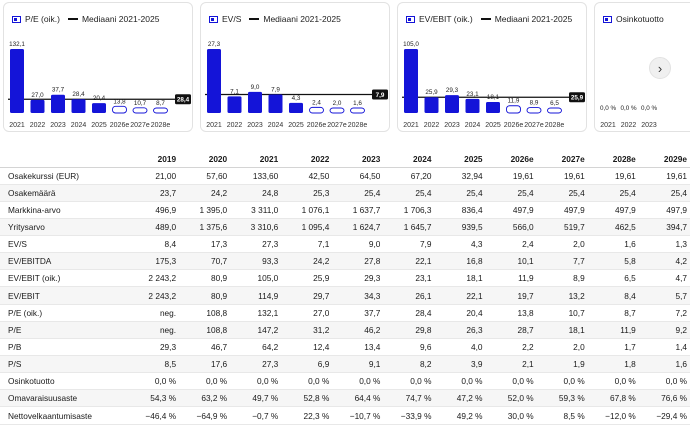 The image size is (690, 426). Describe the element at coordinates (120, 19) in the screenshot. I see `median-legend-label: Mediaani 2021-2025` at that location.